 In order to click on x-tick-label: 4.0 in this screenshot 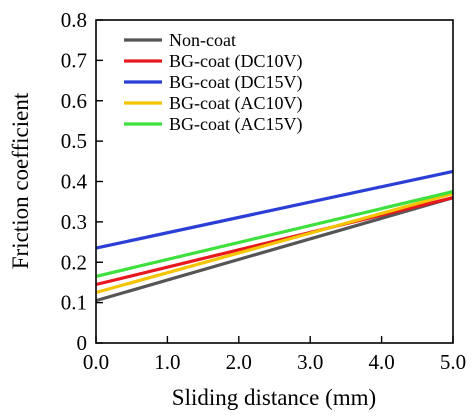, I will do `click(381, 362)`.